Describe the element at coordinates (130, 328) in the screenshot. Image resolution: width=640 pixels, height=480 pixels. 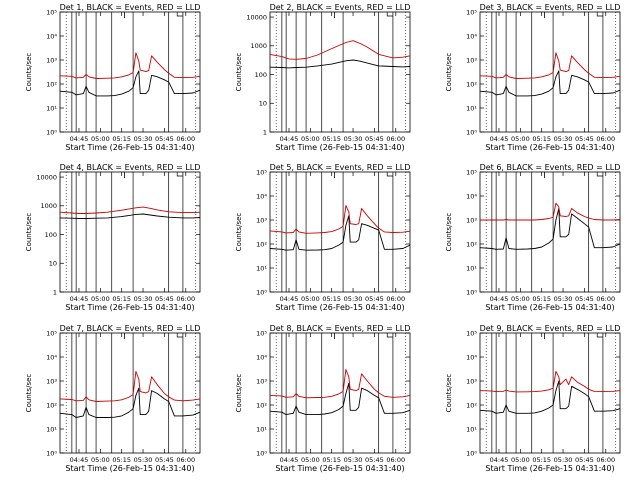
I see `panel-title: Det 7, BLACK = Events, RED = LLD` at that location.